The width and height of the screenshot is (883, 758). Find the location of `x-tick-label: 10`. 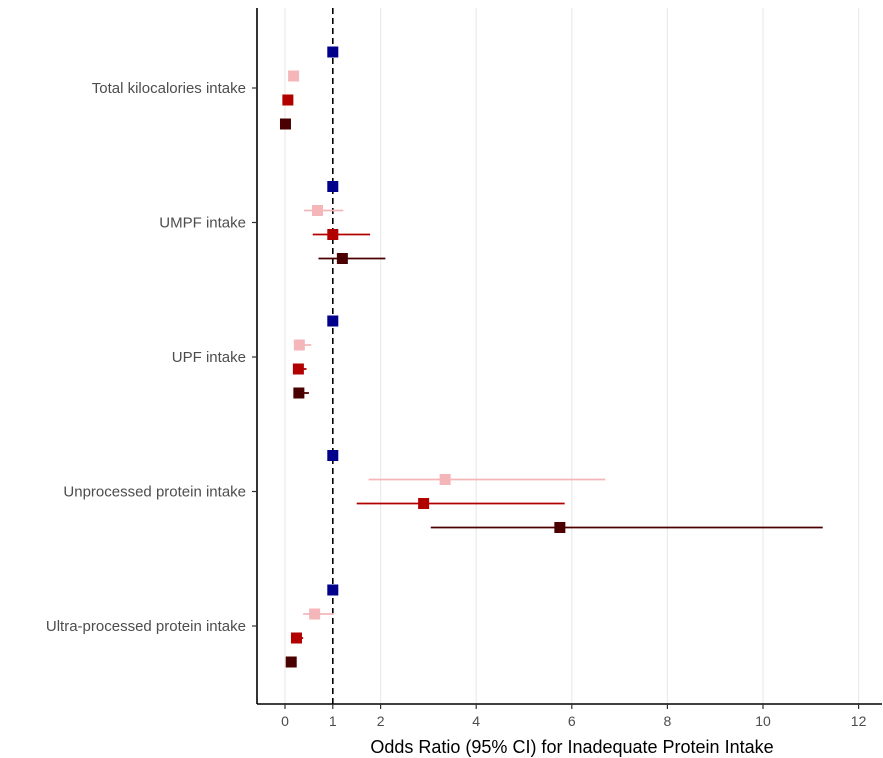

x-tick-label: 10 is located at coordinates (763, 721).